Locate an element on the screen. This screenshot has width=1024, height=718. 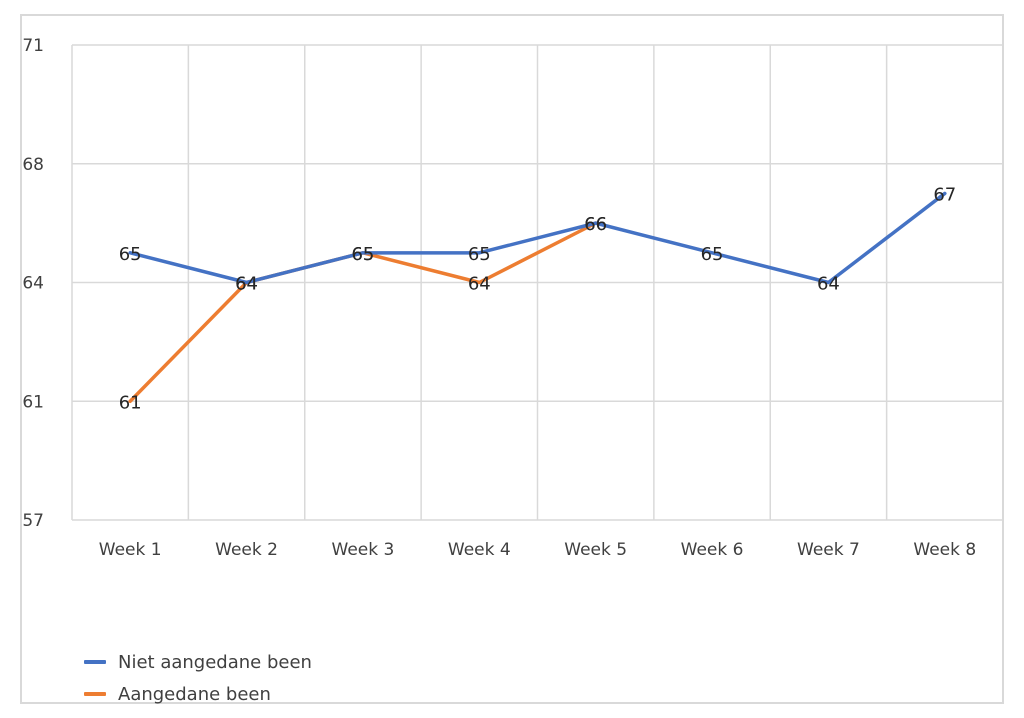
x-tick-label: Week 7 is located at coordinates (828, 550).